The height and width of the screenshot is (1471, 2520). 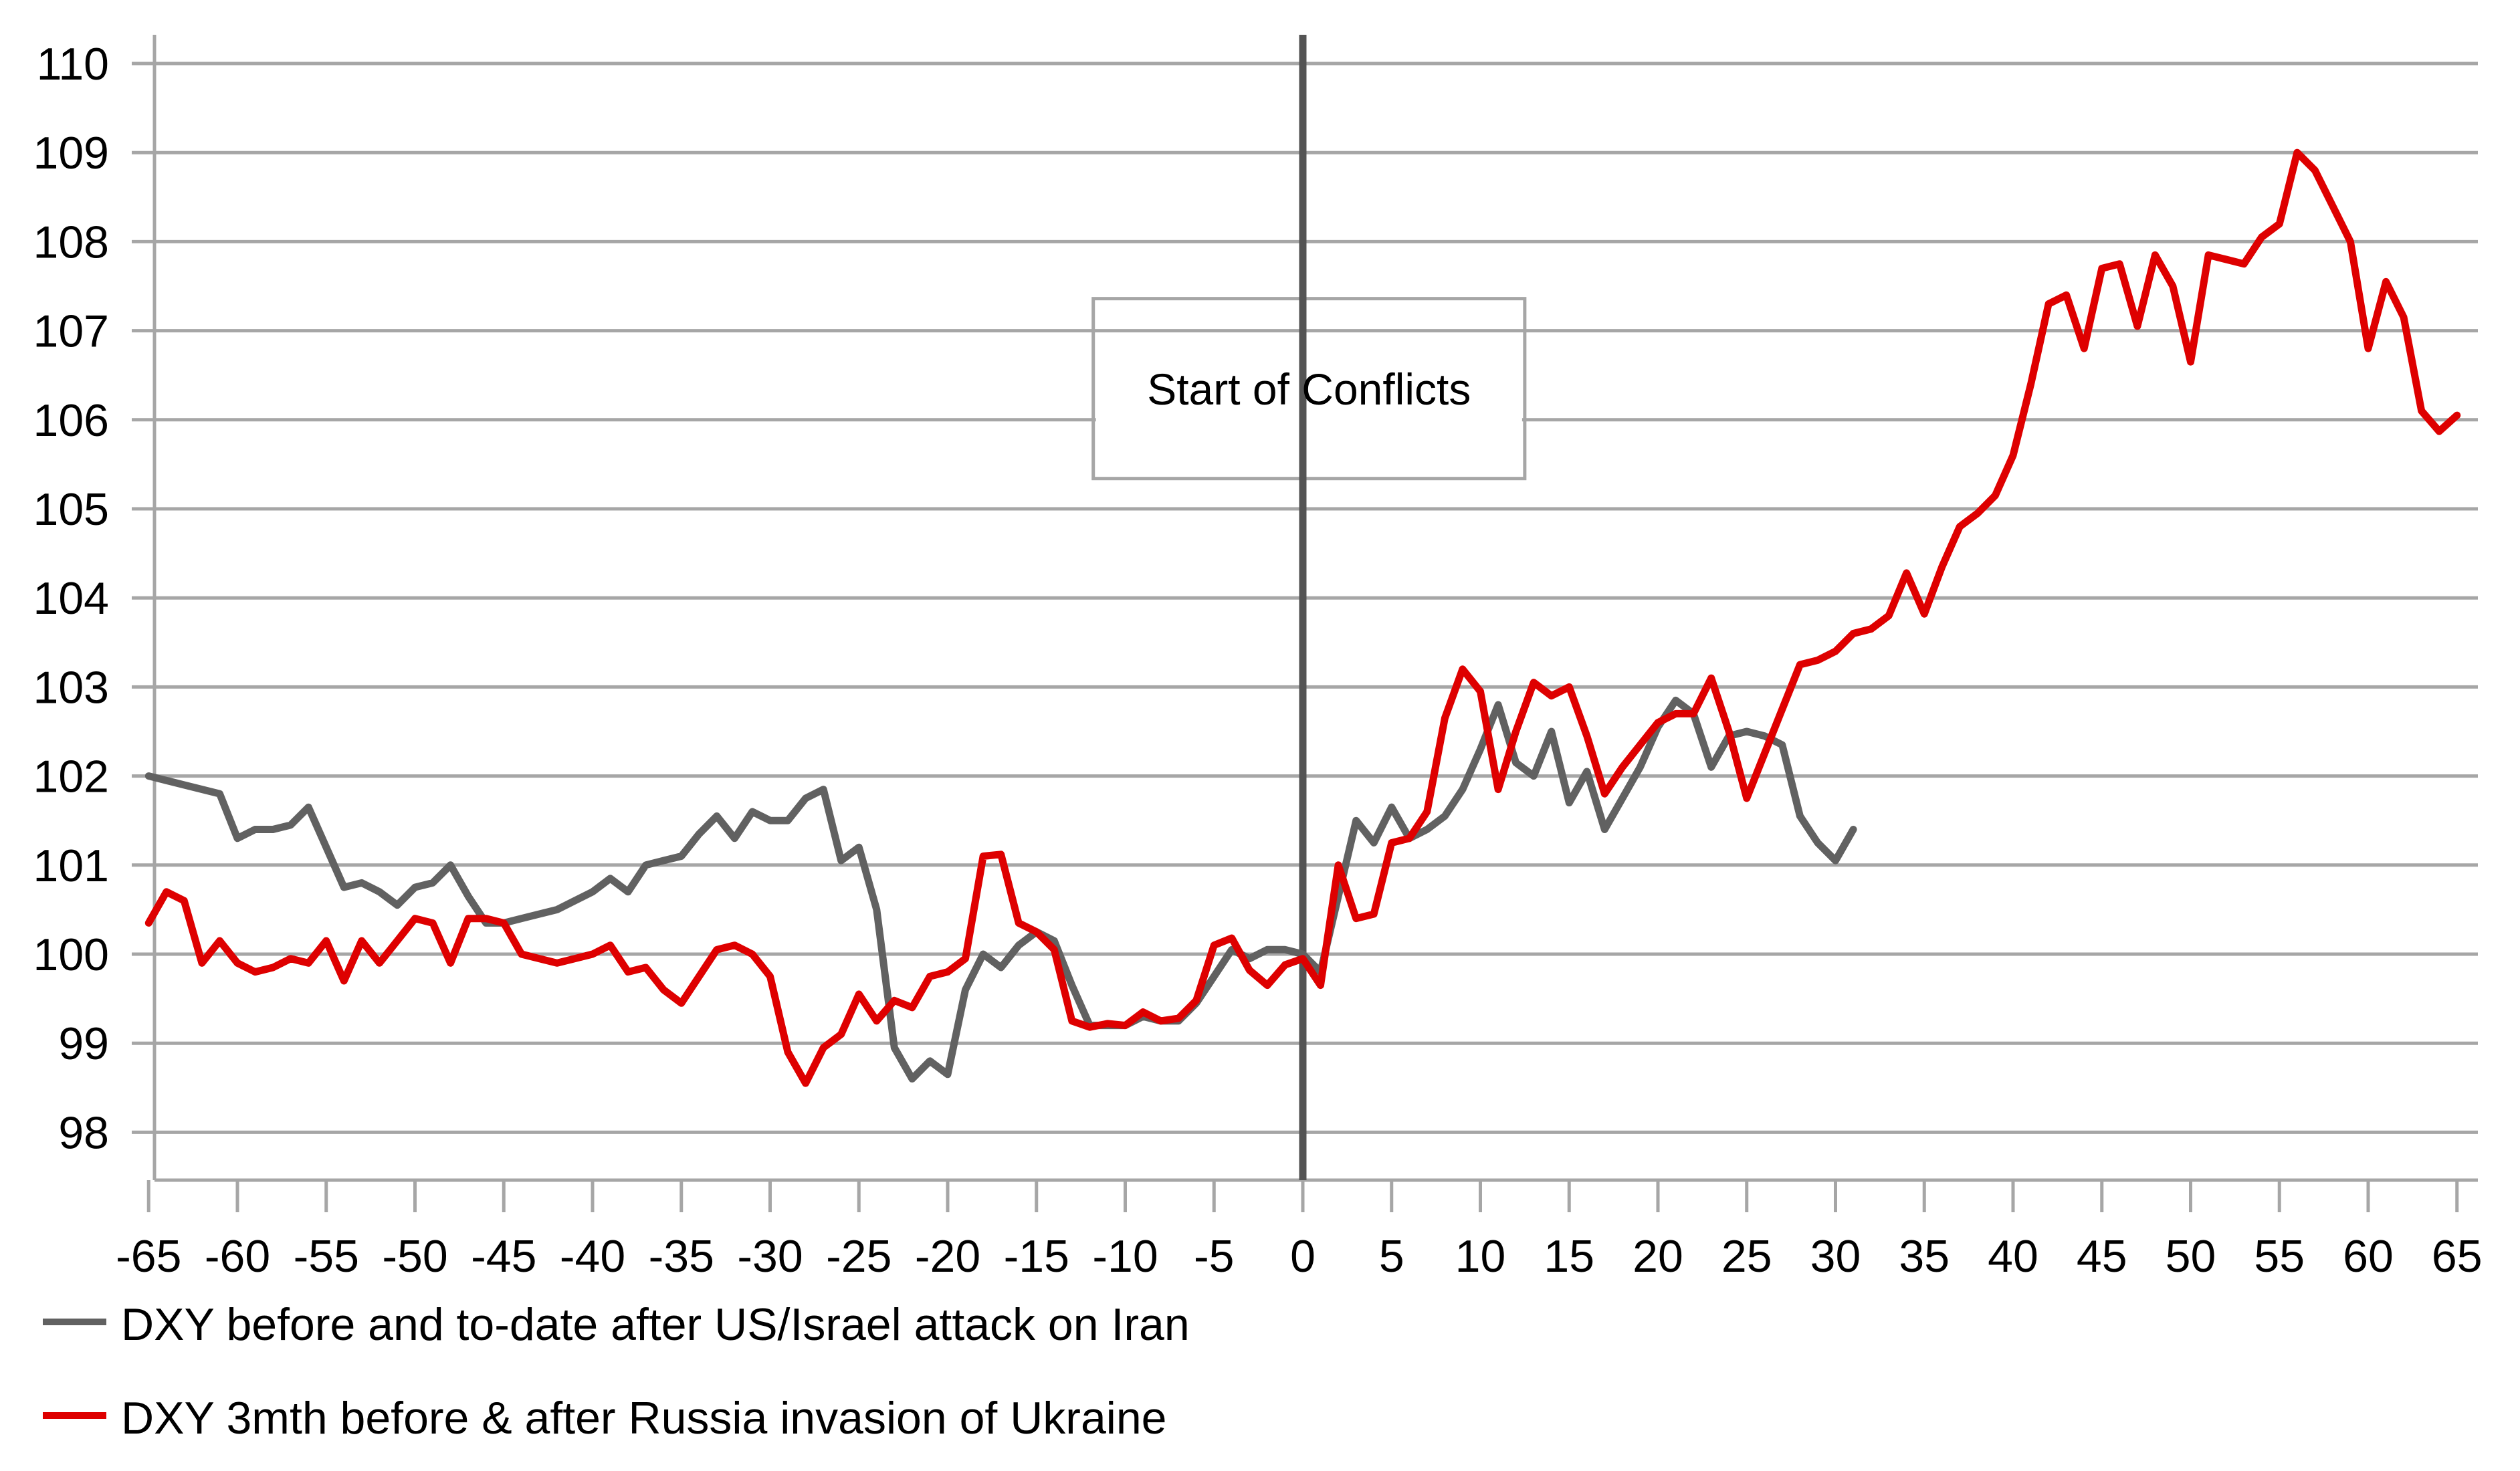 I want to click on y-label-102: 102, so click(x=71, y=777).